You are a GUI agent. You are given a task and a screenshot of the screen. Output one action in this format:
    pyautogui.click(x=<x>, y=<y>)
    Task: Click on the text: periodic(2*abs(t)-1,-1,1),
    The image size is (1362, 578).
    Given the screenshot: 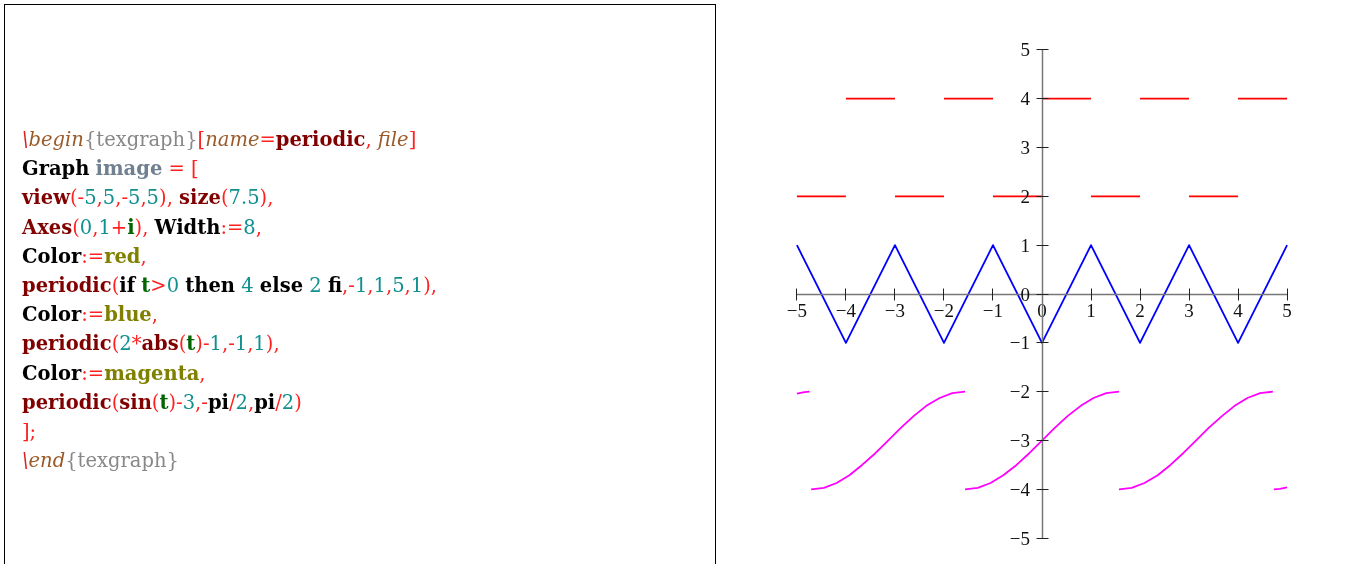 What is the action you would take?
    pyautogui.click(x=151, y=344)
    